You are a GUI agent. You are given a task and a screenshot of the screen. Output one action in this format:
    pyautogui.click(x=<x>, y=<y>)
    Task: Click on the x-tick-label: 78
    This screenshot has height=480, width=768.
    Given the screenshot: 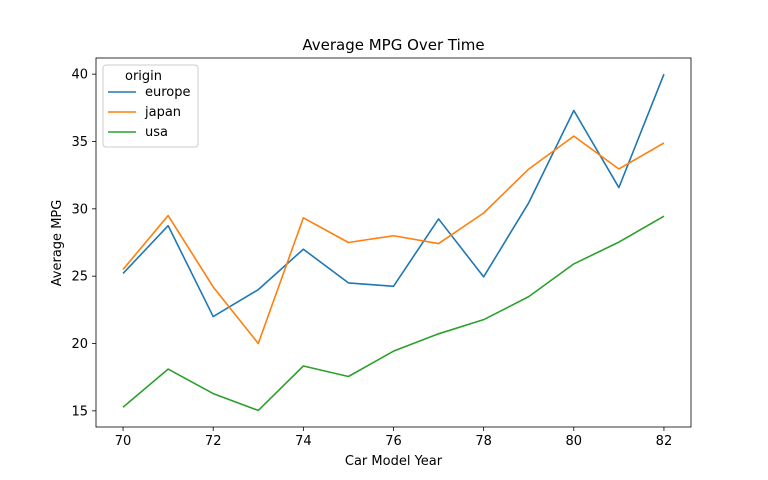 What is the action you would take?
    pyautogui.click(x=483, y=441)
    